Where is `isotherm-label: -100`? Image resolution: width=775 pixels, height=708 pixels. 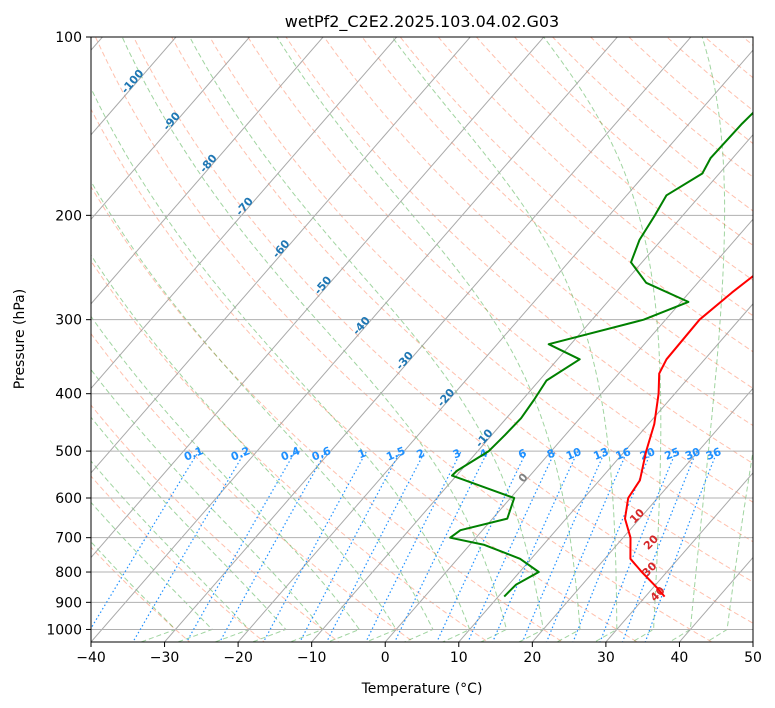 isotherm-label: -100 is located at coordinates (133, 82).